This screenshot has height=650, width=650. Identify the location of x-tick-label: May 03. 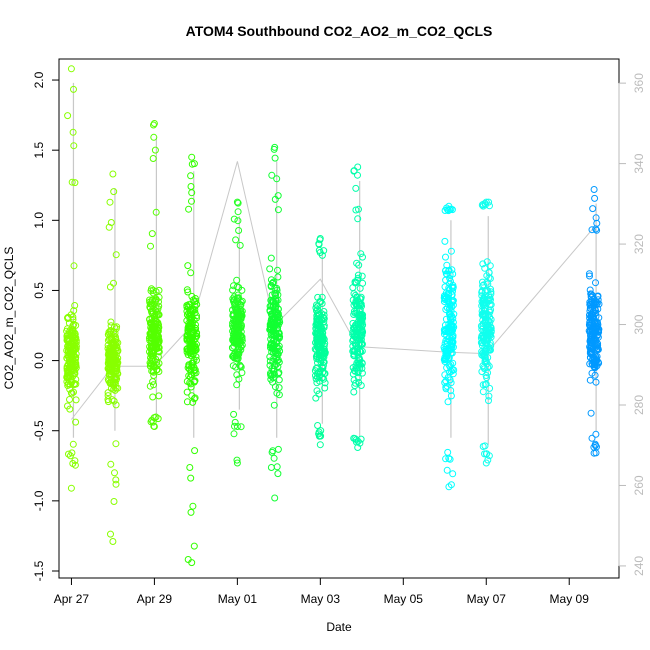
(321, 599).